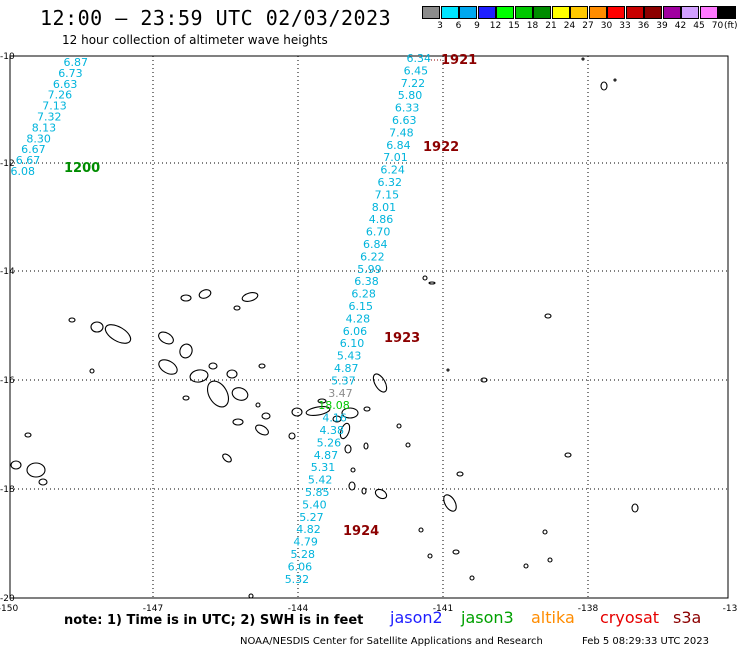  I want to click on swh-value: 7.13, so click(54, 106).